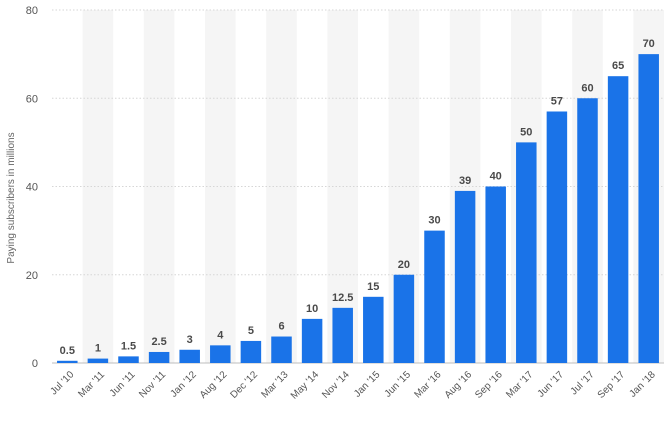 The image size is (668, 423). What do you see at coordinates (551, 384) in the screenshot?
I see `x-tick-label: Jun '17` at bounding box center [551, 384].